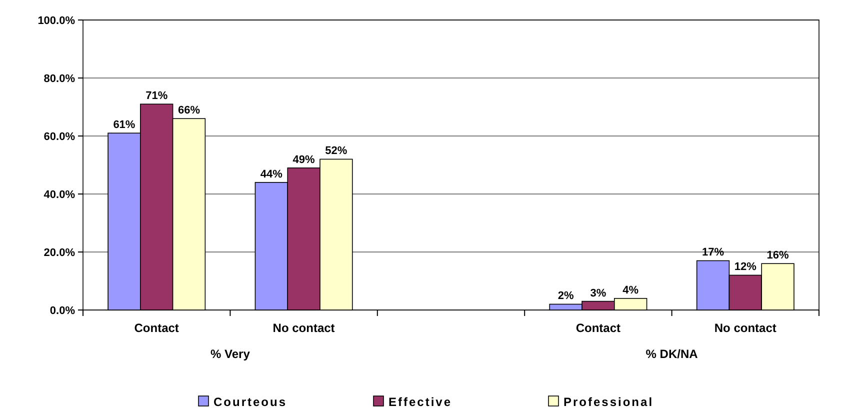 Image resolution: width=841 pixels, height=414 pixels. I want to click on data-label: 16%, so click(778, 256).